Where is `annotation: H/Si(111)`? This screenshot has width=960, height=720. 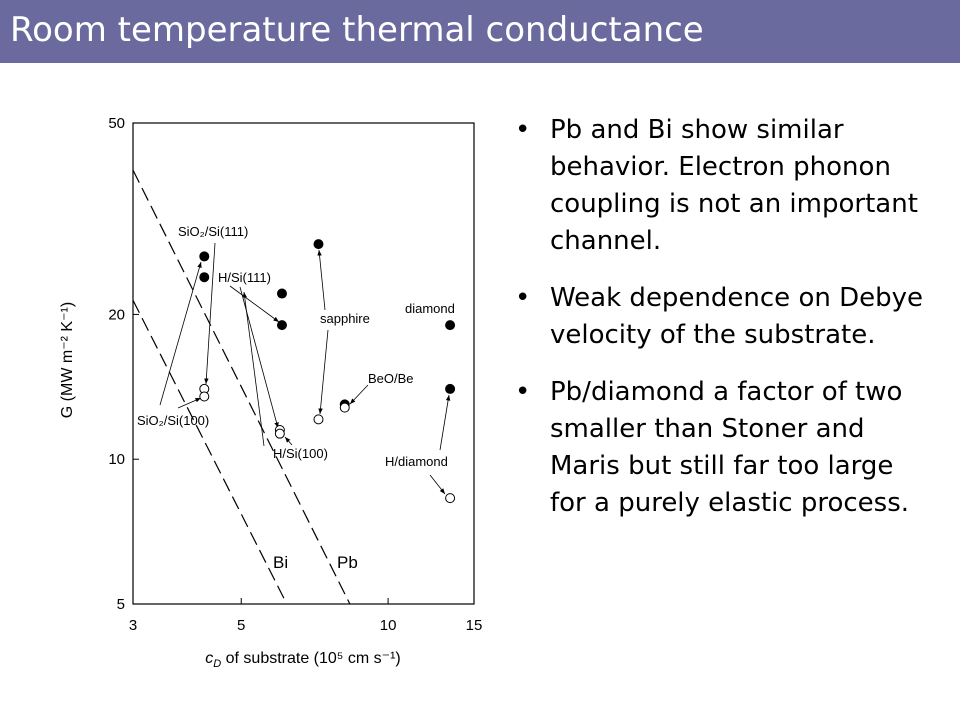 annotation: H/Si(111) is located at coordinates (244, 277).